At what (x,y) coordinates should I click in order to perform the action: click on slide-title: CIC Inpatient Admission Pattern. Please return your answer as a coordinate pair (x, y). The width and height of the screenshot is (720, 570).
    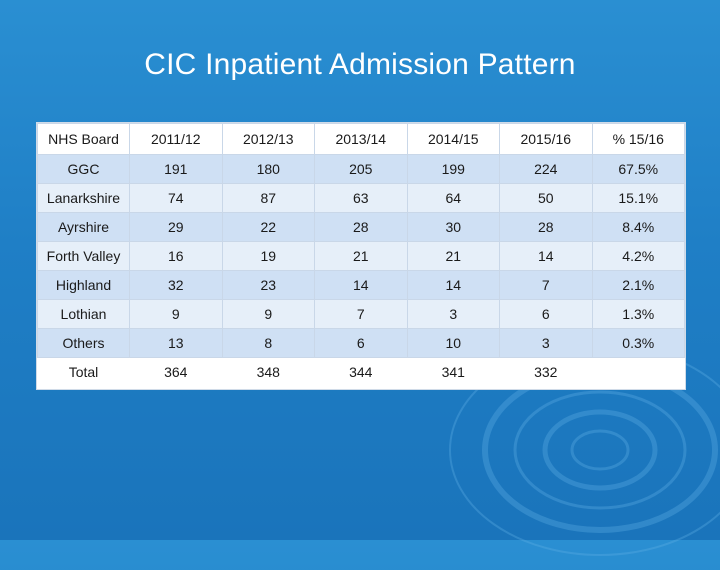
    Looking at the image, I should click on (360, 64).